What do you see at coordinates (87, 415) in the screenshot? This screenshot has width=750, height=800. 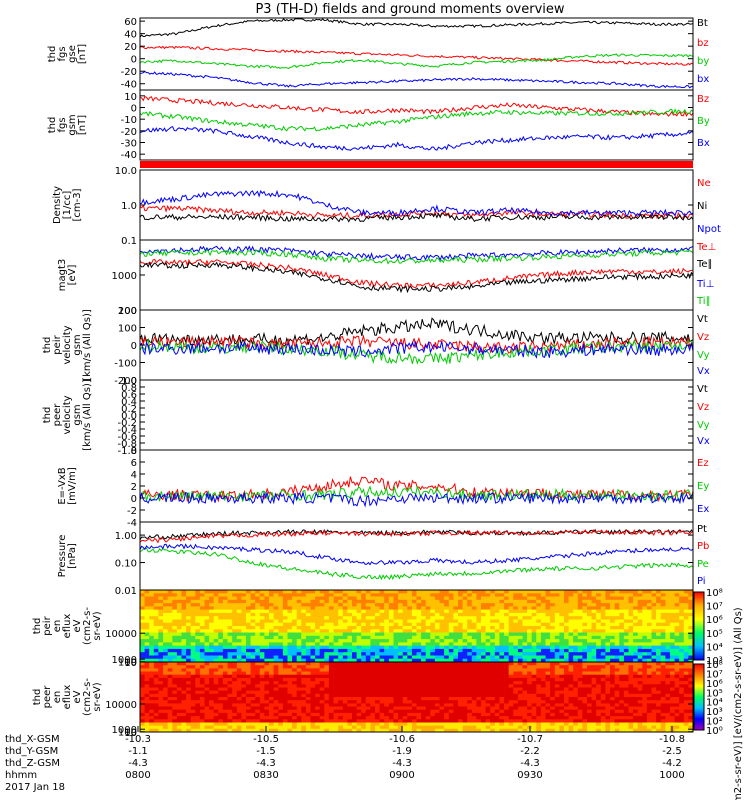 I see `y-axis-label: [km/s (All Qs)]` at bounding box center [87, 415].